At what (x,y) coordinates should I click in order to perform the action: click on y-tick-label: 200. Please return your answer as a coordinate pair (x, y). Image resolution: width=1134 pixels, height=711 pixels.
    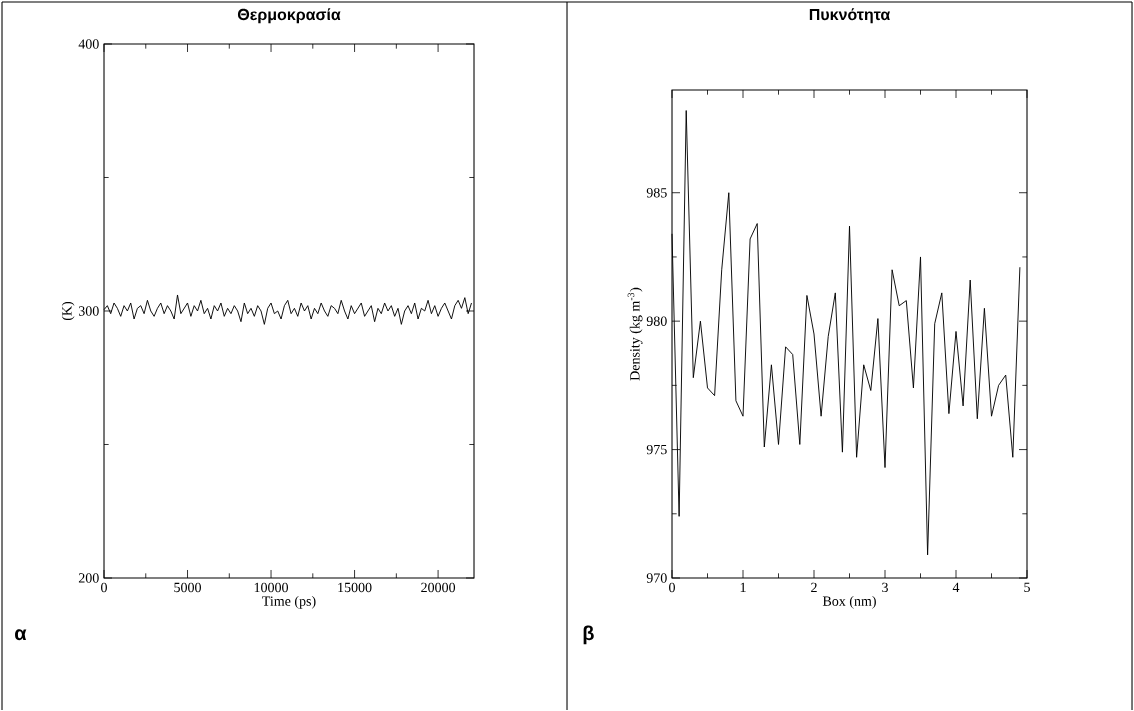
    Looking at the image, I should click on (88, 578).